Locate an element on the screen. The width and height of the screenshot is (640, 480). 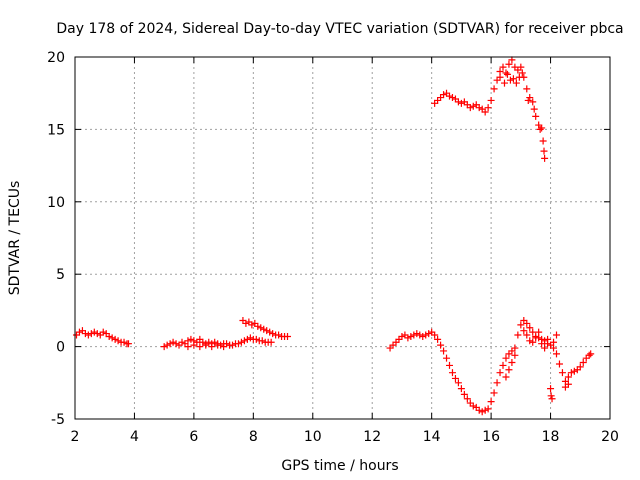
y-tick-label: 0 is located at coordinates (60, 348).